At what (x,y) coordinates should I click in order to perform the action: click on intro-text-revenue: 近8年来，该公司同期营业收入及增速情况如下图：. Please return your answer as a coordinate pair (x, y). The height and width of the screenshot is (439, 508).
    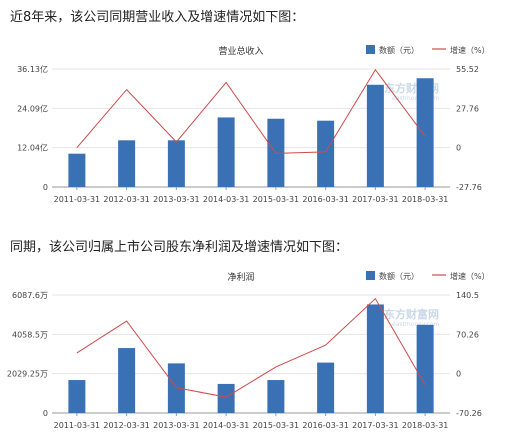
    Looking at the image, I should click on (157, 17).